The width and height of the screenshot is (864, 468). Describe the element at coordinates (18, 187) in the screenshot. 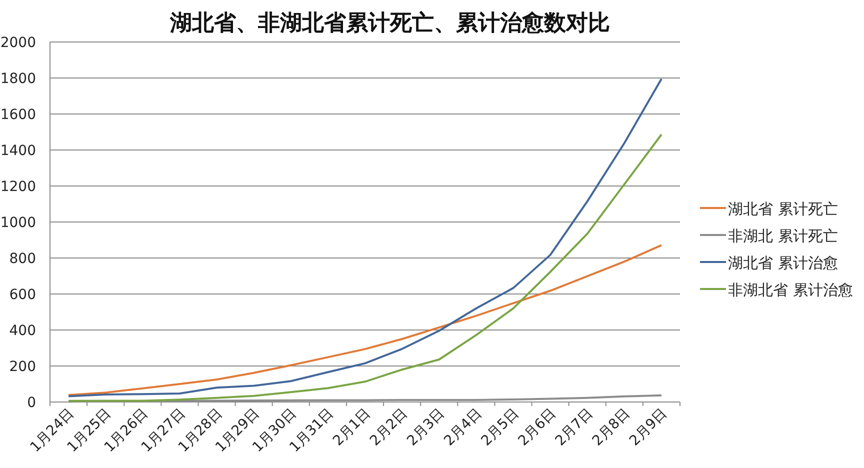

I see `y-tick-label: 1200` at that location.